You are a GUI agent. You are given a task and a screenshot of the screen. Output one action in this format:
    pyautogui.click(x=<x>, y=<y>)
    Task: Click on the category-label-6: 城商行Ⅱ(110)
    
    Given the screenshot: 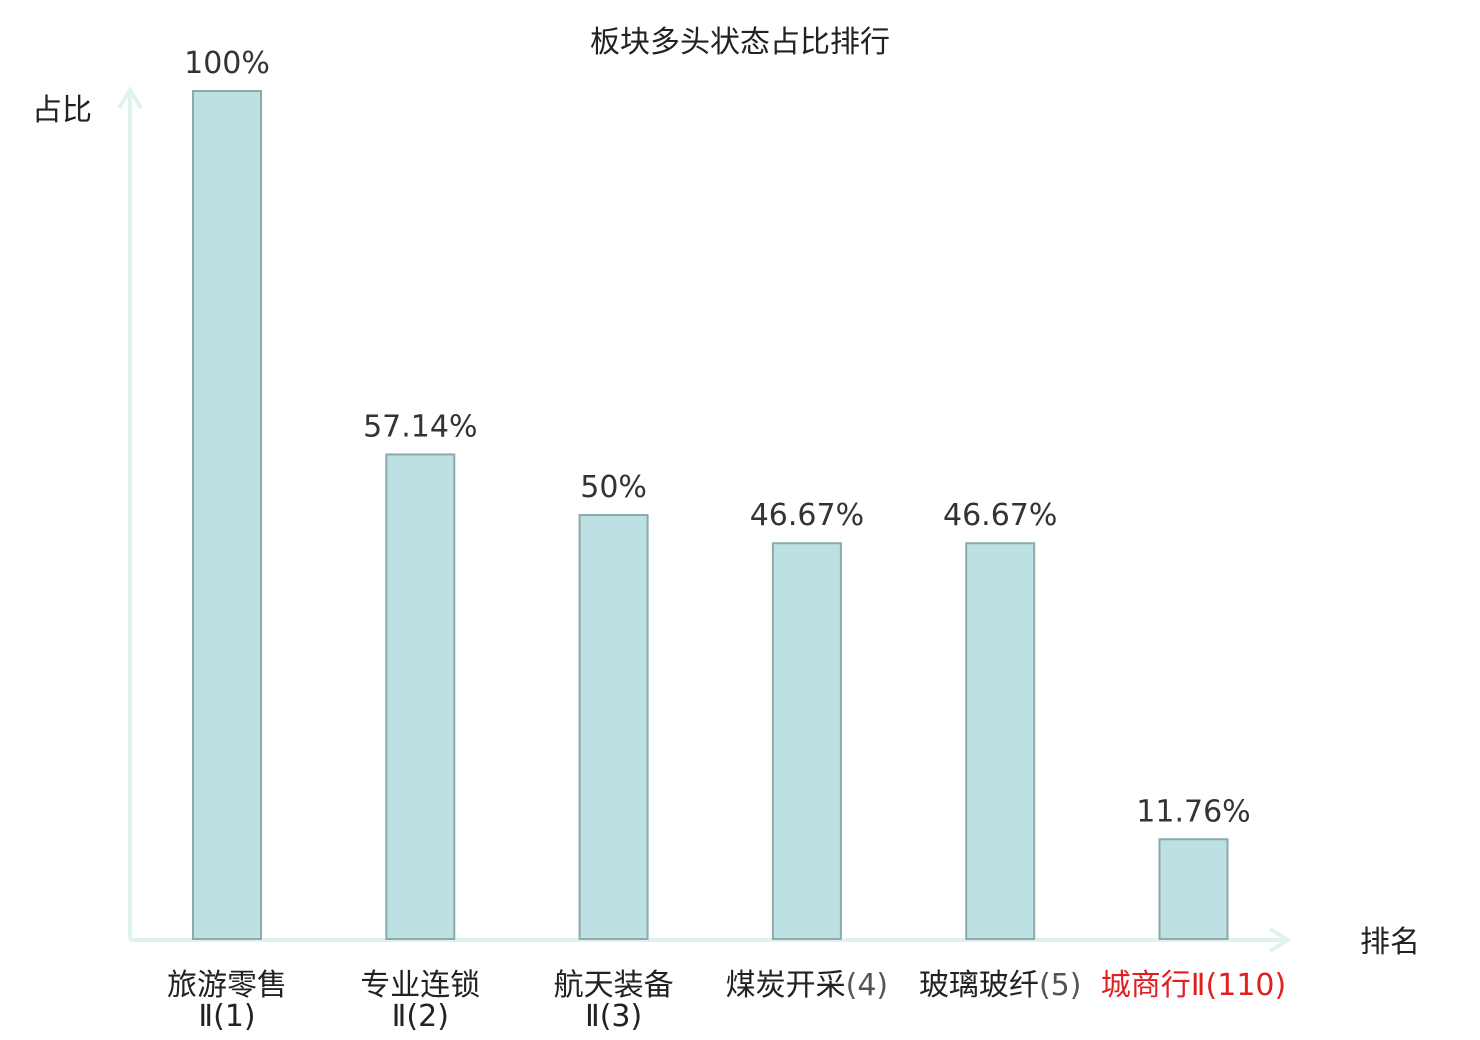 What is the action you would take?
    pyautogui.click(x=1193, y=985)
    